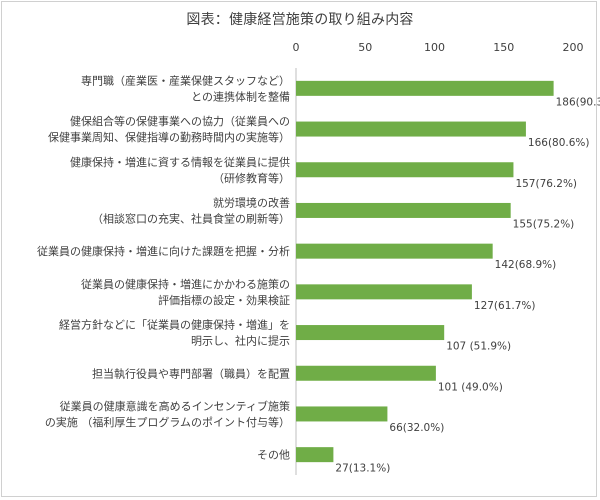 The image size is (600, 500). Describe the element at coordinates (191, 373) in the screenshot. I see `category-label: 担当執行役員や専門部署（職員）を配置` at that location.